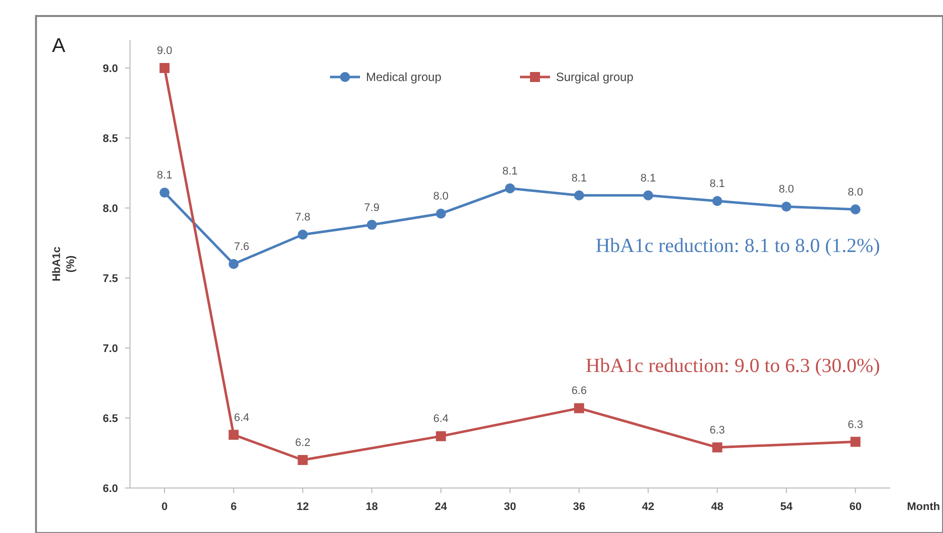  Describe the element at coordinates (110, 69) in the screenshot. I see `y-tick-label: 9.0` at that location.